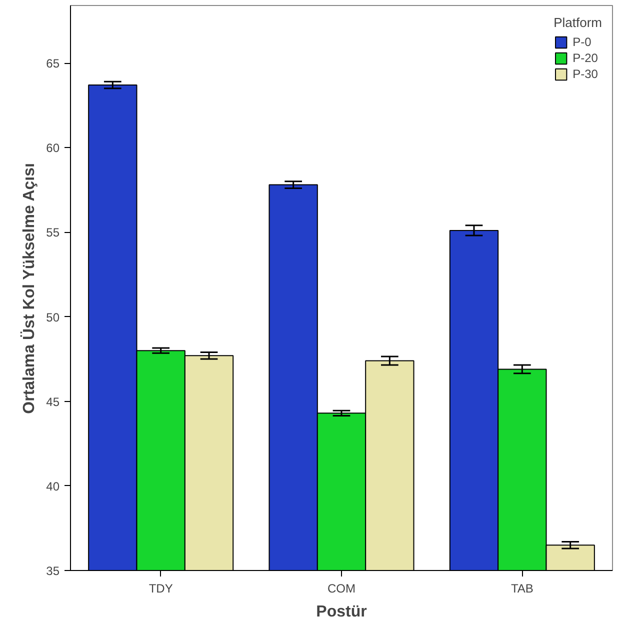 This screenshot has height=630, width=617. I want to click on y-tick-label: 50, so click(53, 317).